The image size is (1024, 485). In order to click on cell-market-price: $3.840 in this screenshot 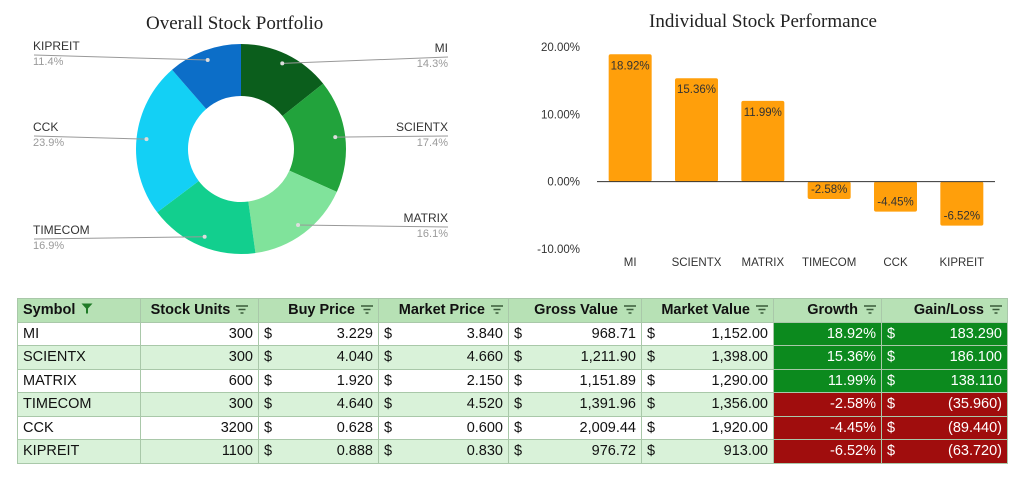, I will do `click(443, 333)`.